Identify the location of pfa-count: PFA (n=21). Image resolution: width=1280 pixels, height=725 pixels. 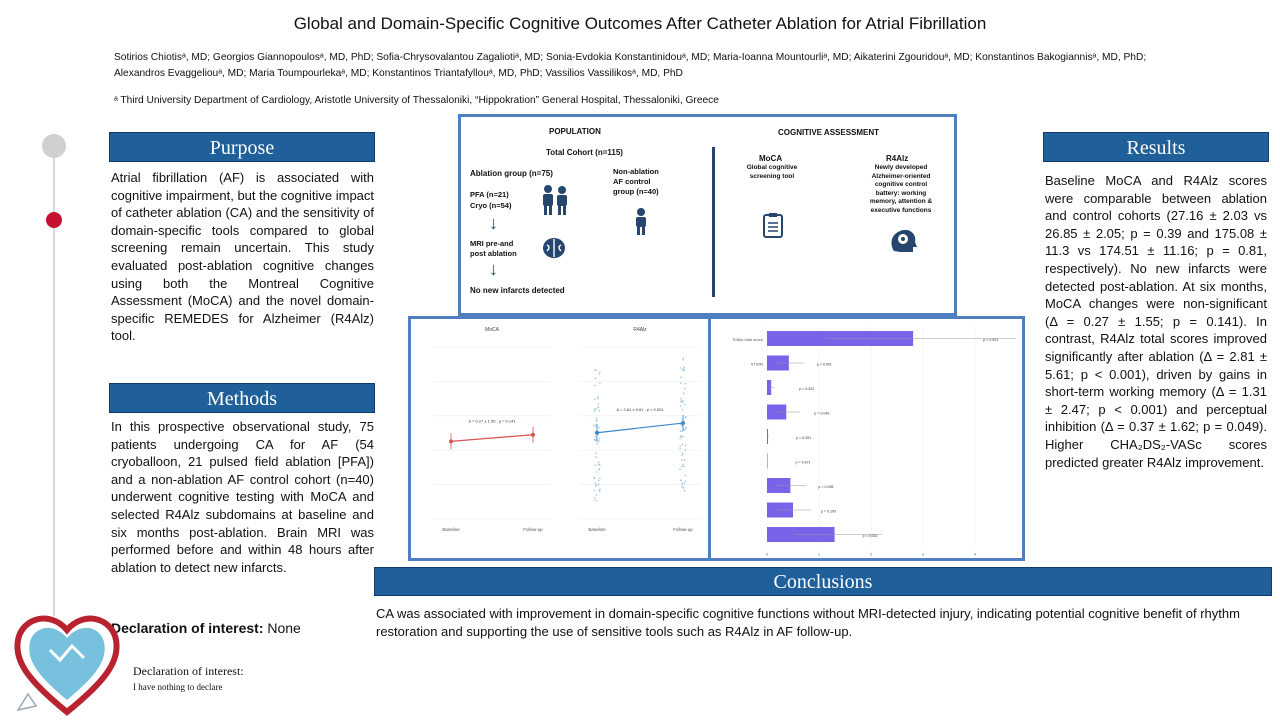
(489, 194).